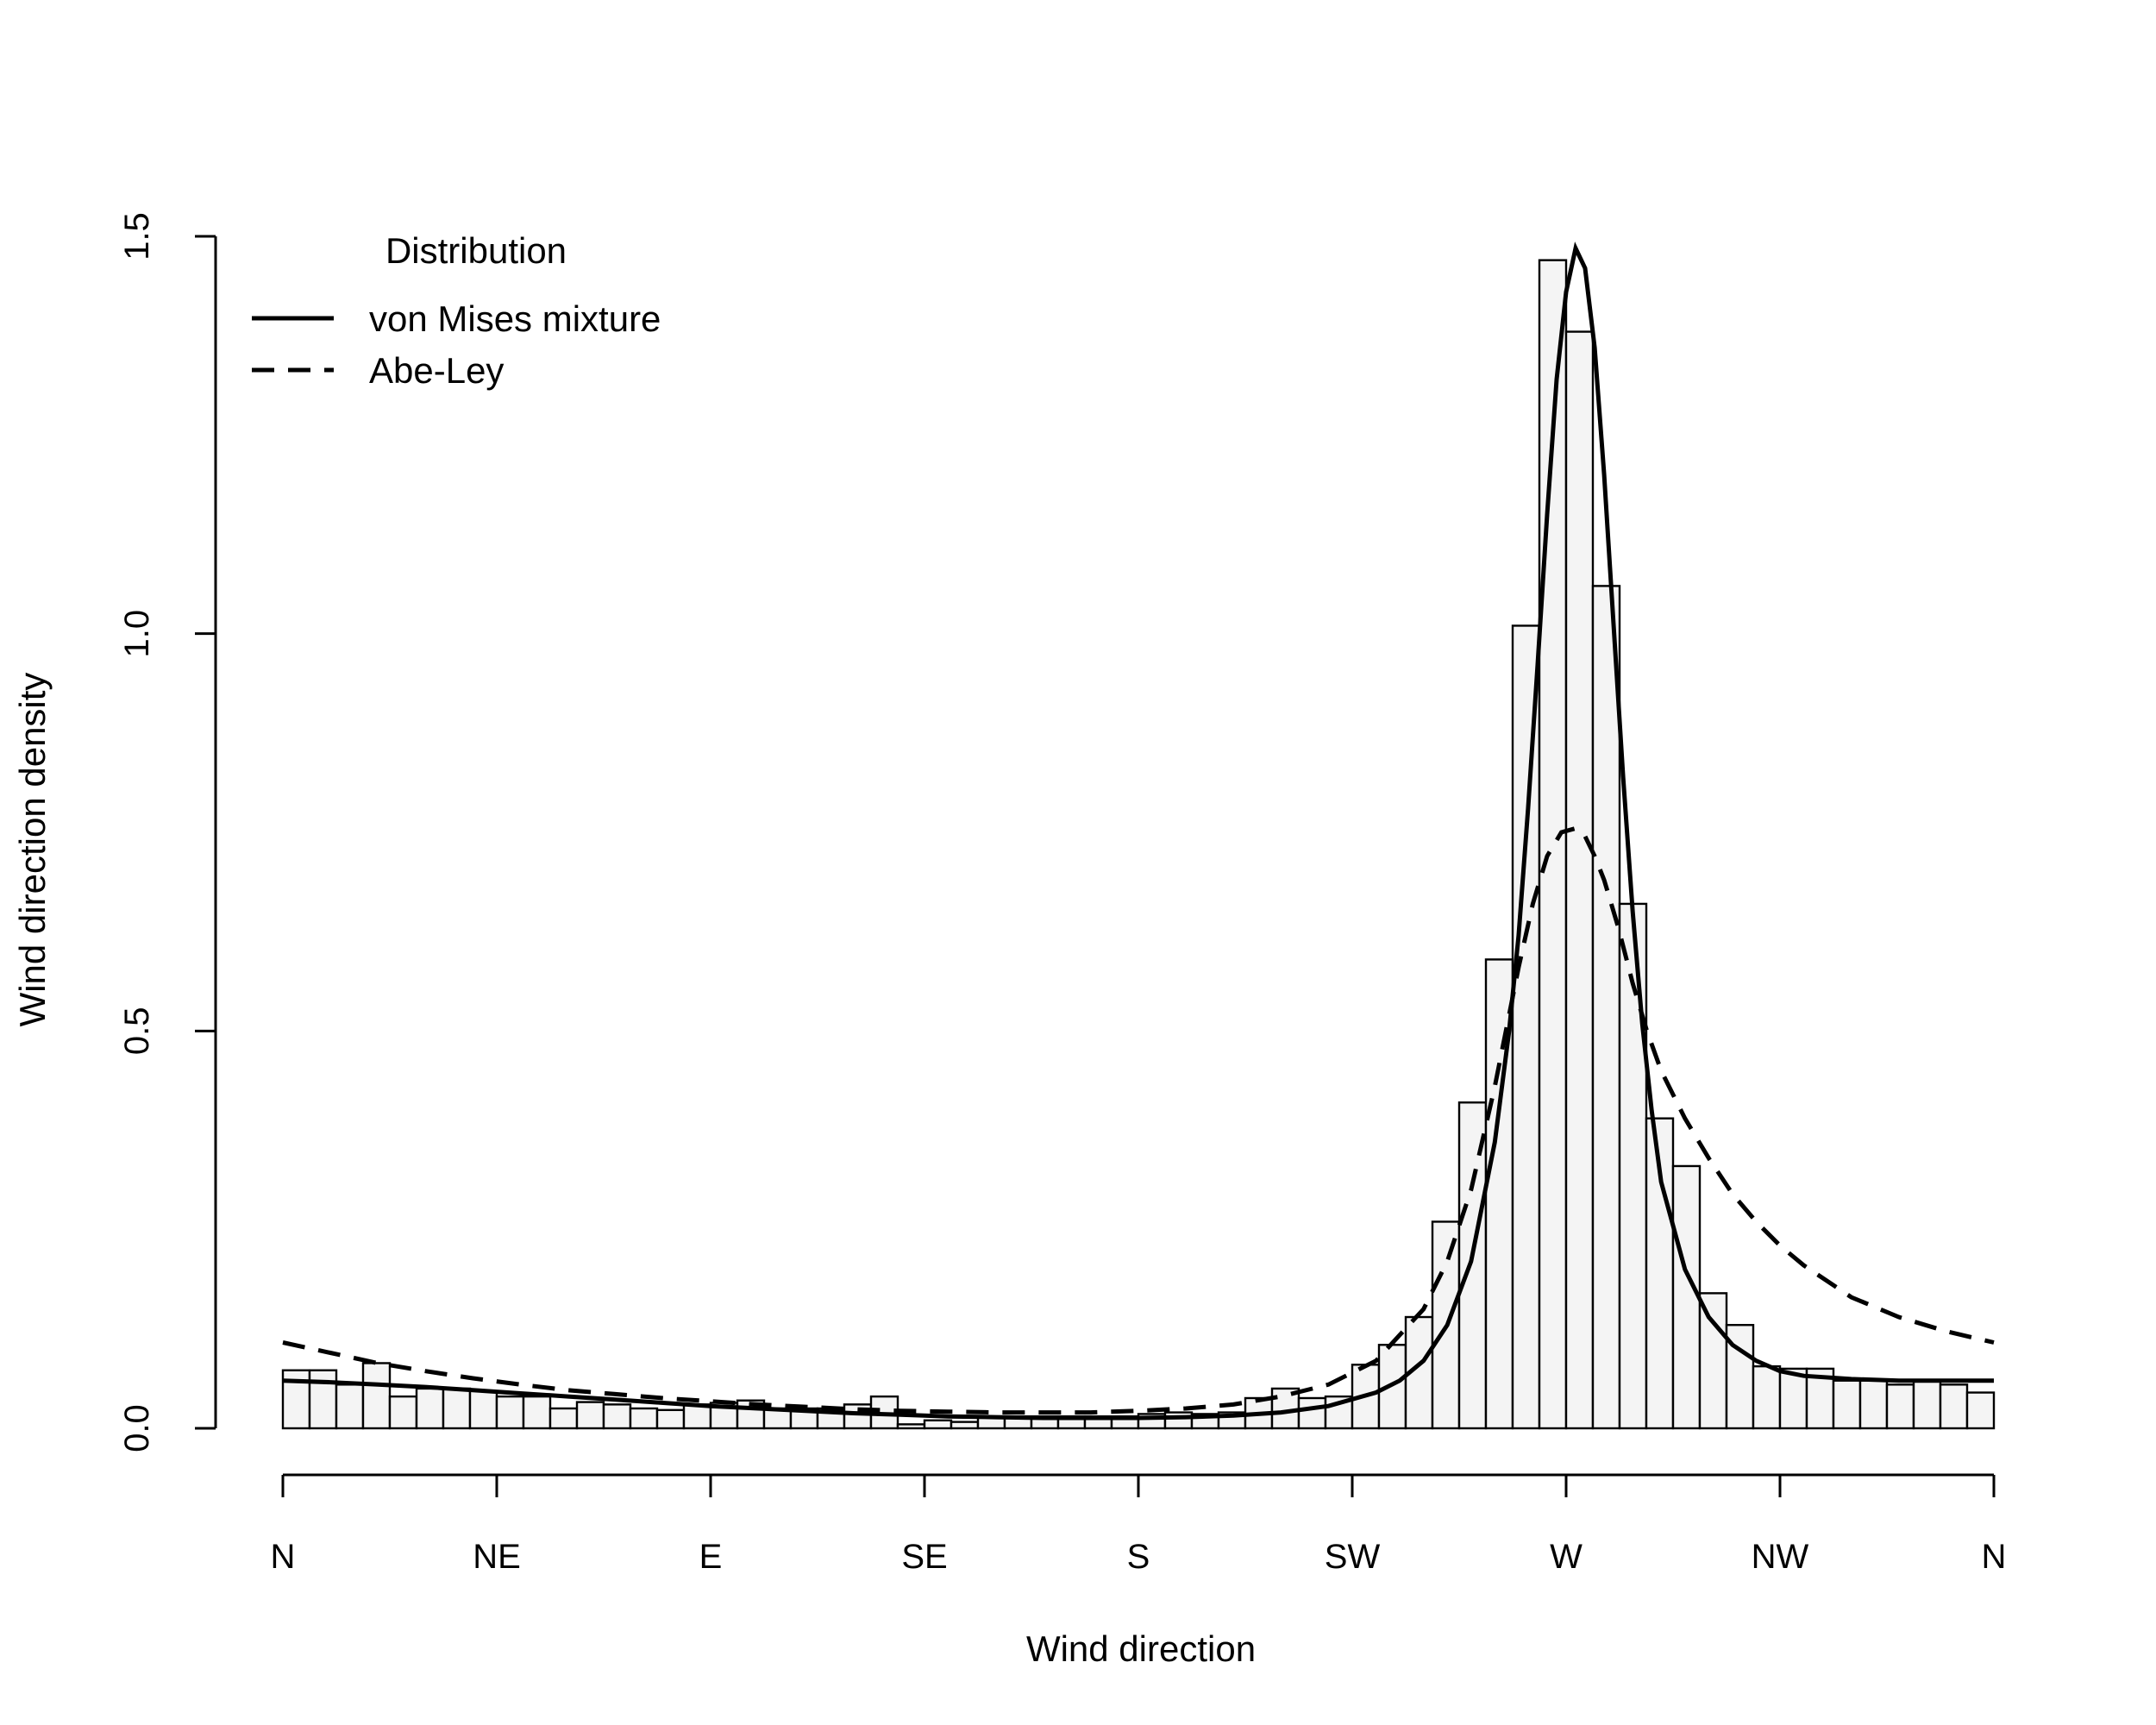 The image size is (2156, 1725). What do you see at coordinates (137, 1031) in the screenshot?
I see `y-tick-label-1: 0.5` at bounding box center [137, 1031].